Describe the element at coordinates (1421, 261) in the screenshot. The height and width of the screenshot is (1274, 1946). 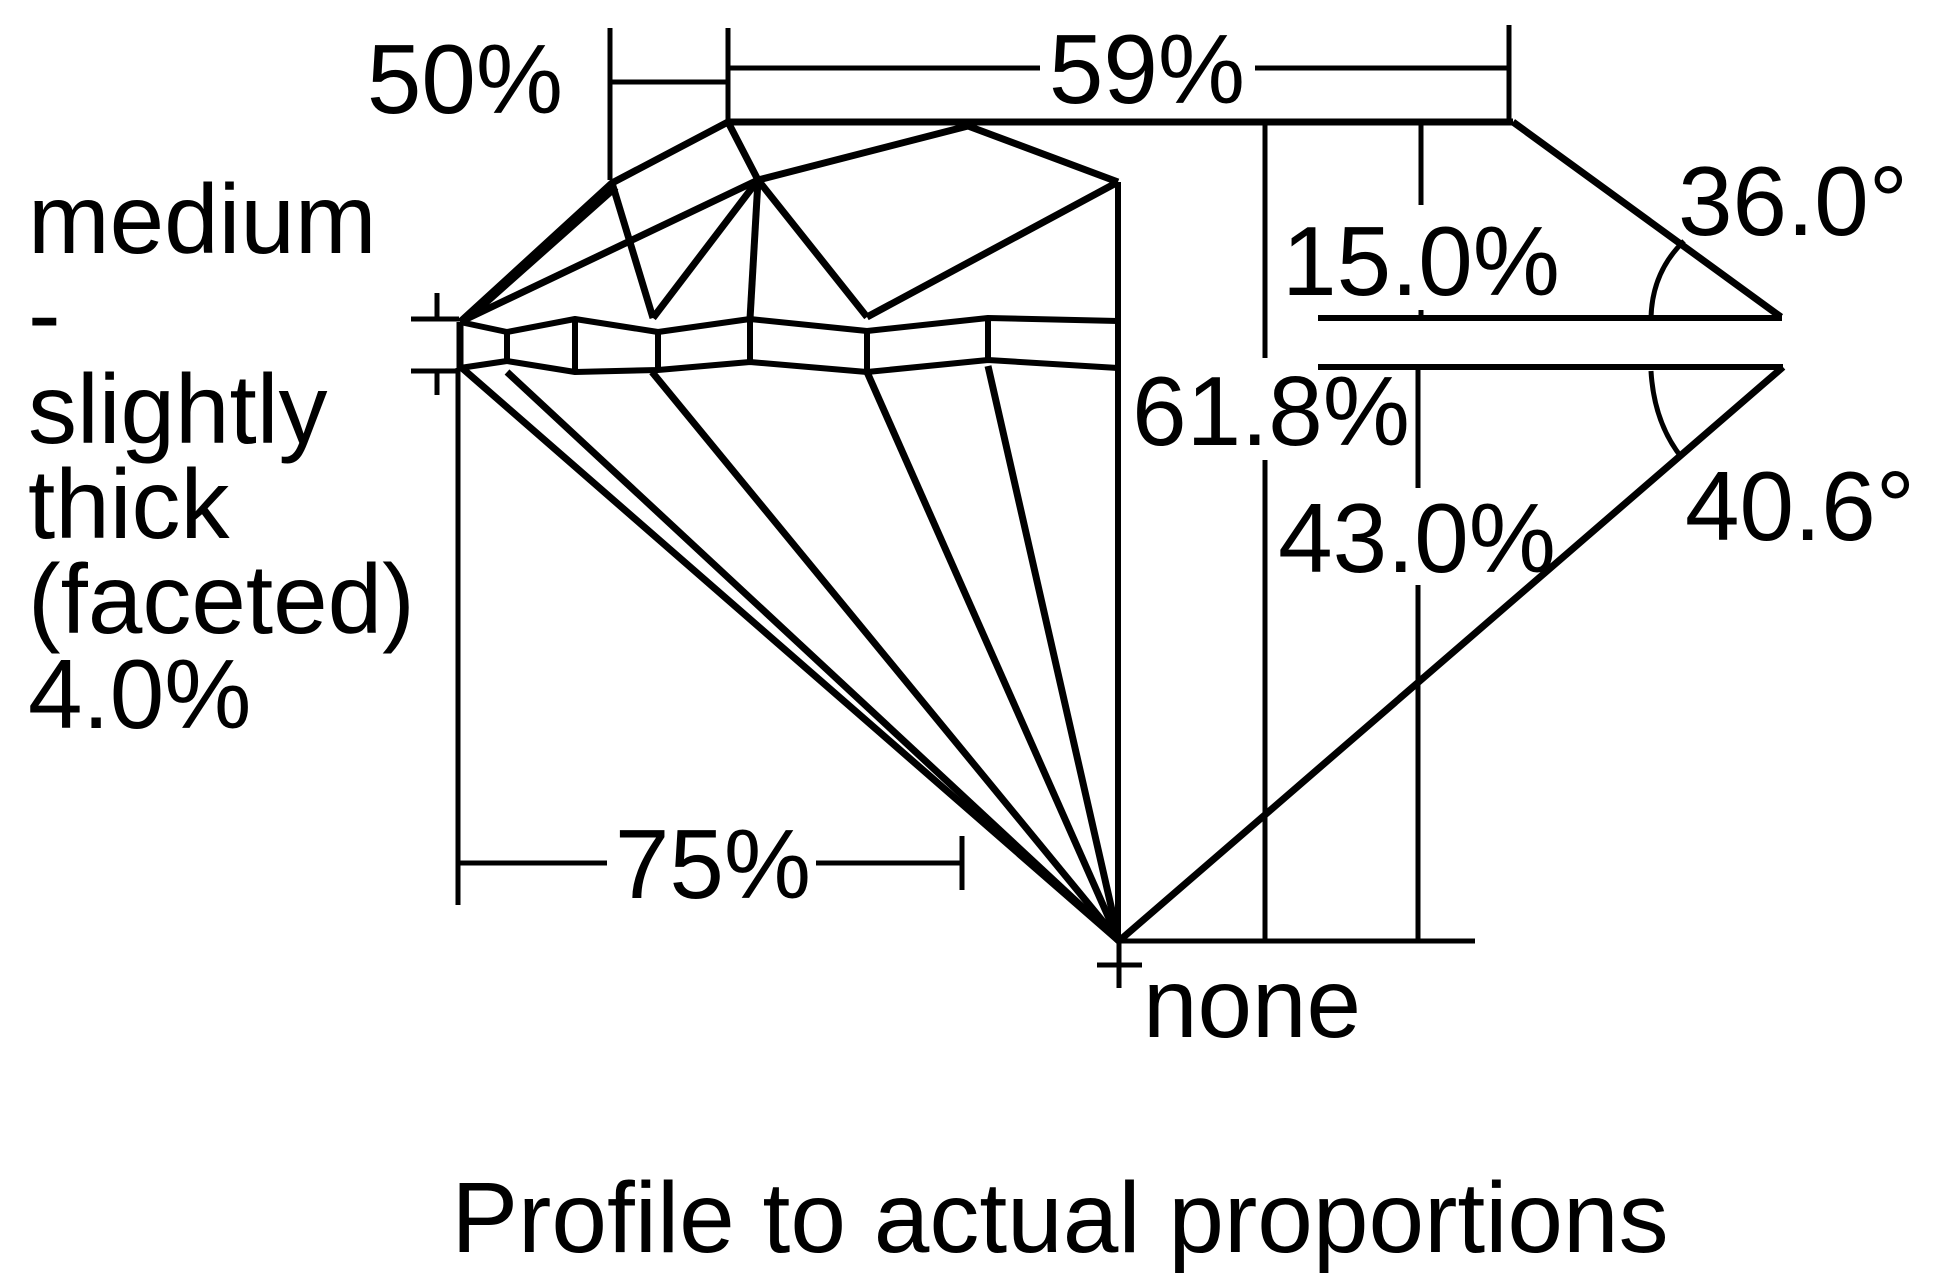
I see `crown-height-label: 15.0%` at that location.